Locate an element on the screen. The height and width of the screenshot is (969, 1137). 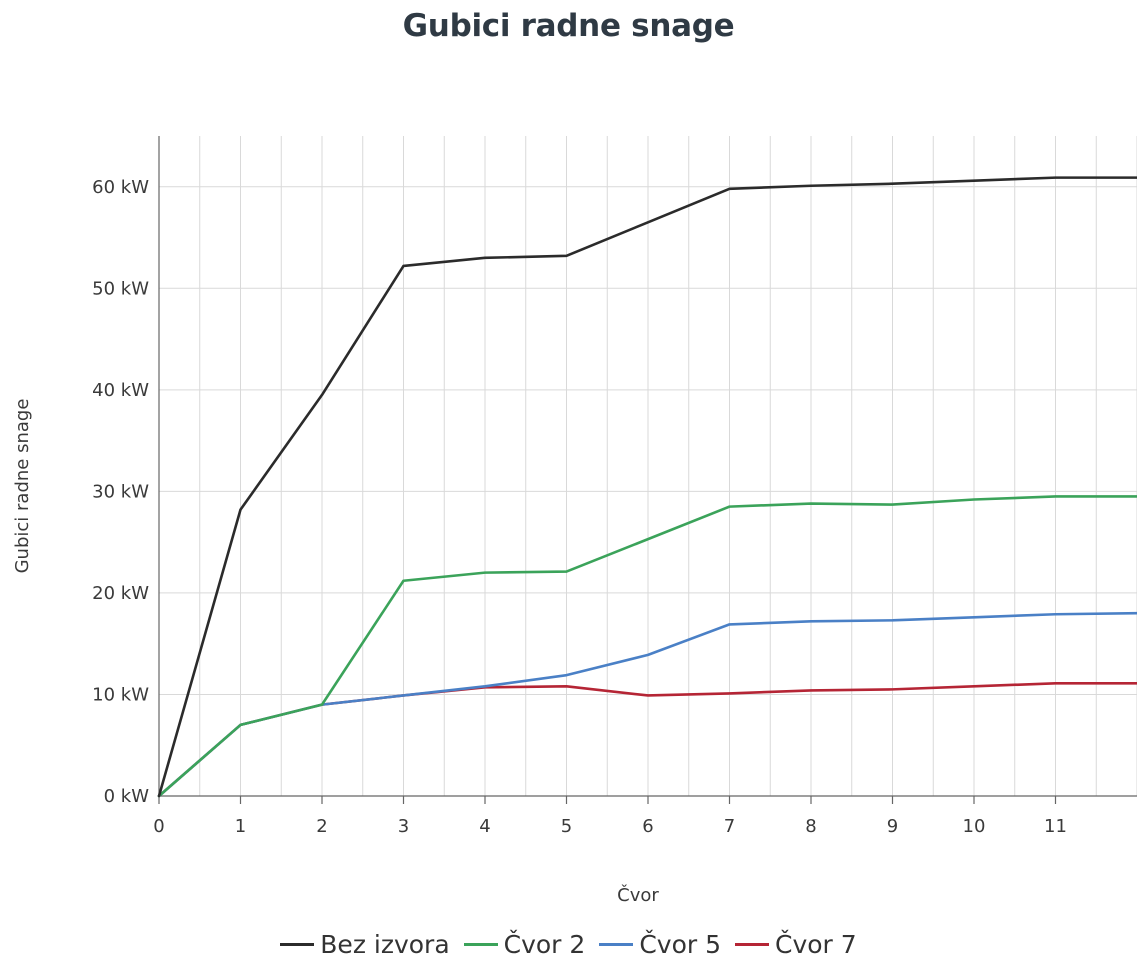
legend: Bez izvora Čvor 2 Čvor 5 Čvor 7 is located at coordinates (568, 944).